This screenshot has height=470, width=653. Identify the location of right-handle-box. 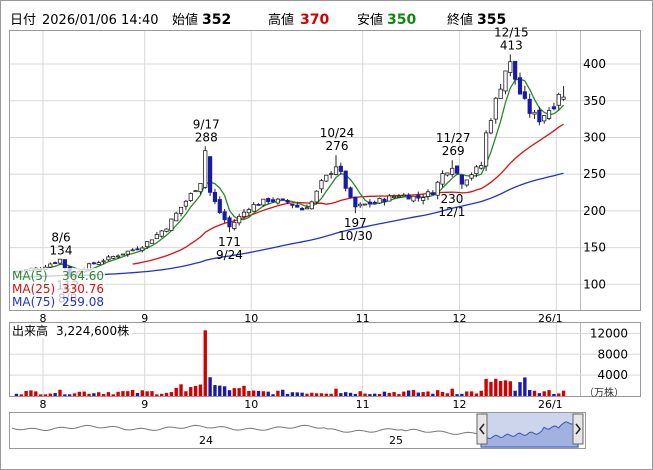
(578, 429).